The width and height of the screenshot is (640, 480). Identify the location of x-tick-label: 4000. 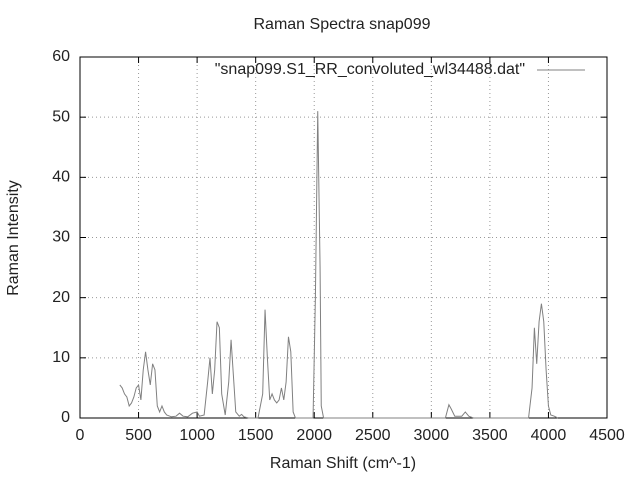
(549, 435).